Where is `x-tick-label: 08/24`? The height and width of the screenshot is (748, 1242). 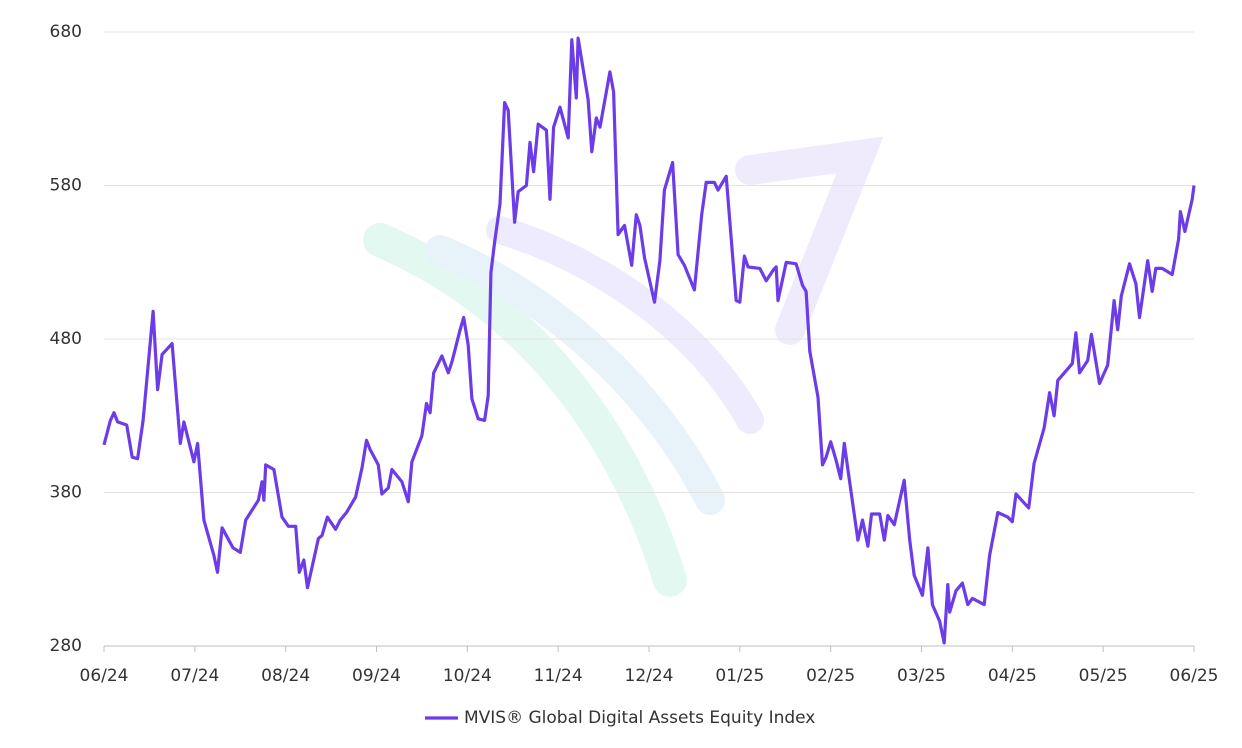
x-tick-label: 08/24 is located at coordinates (285, 676).